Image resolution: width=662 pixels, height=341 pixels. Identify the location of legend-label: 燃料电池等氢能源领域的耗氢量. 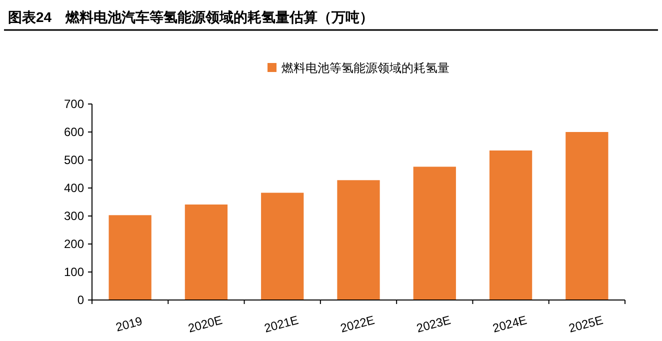
(366, 68).